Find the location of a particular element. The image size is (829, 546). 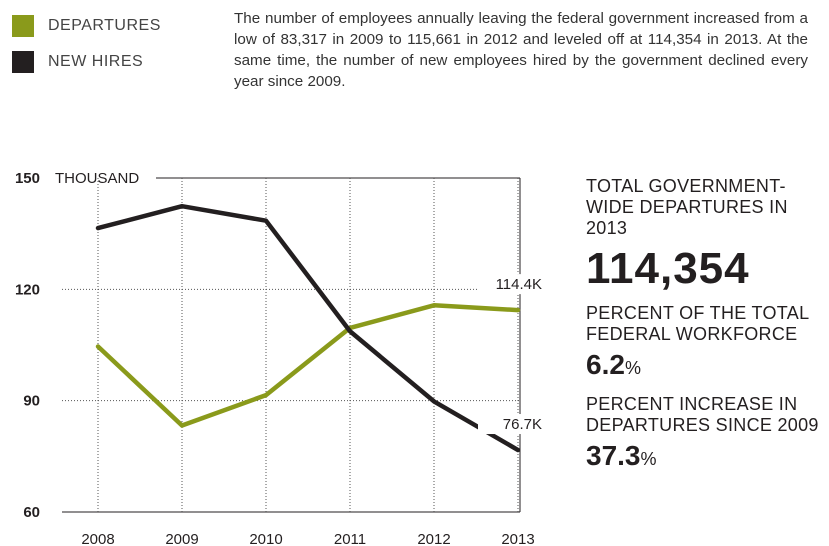

y-tick-label: 60 is located at coordinates (31, 512).